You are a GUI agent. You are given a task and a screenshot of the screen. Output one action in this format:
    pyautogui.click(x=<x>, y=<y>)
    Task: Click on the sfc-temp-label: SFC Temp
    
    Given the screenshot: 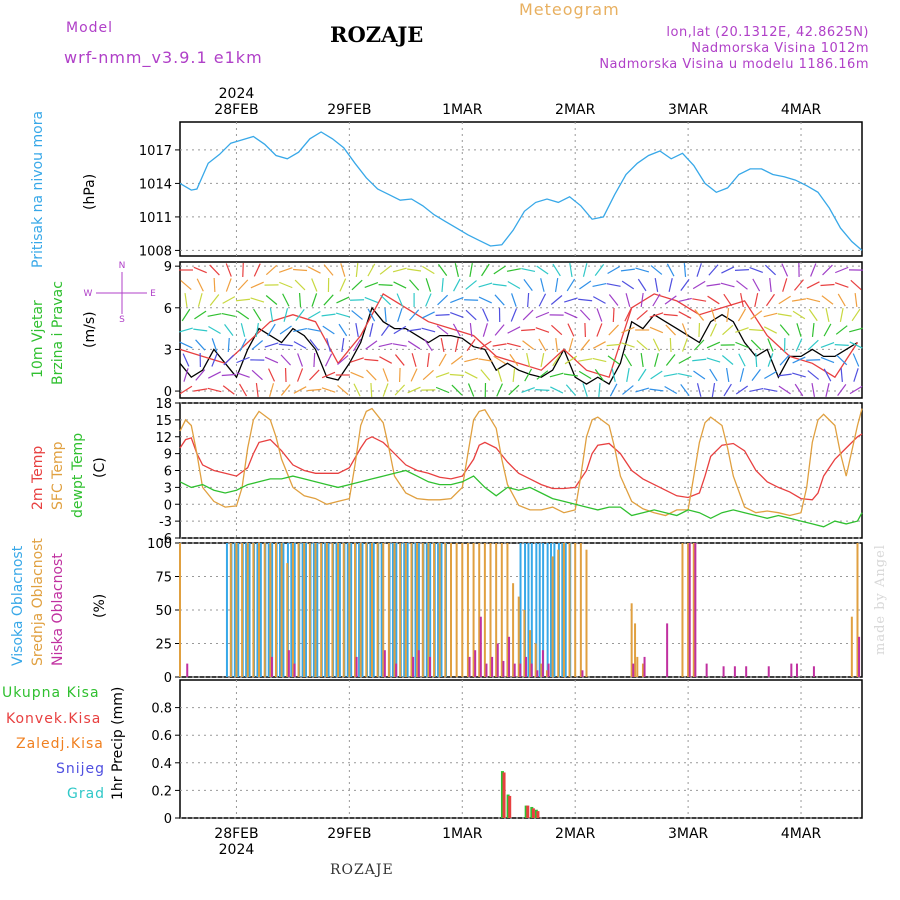 What is the action you would take?
    pyautogui.click(x=58, y=475)
    